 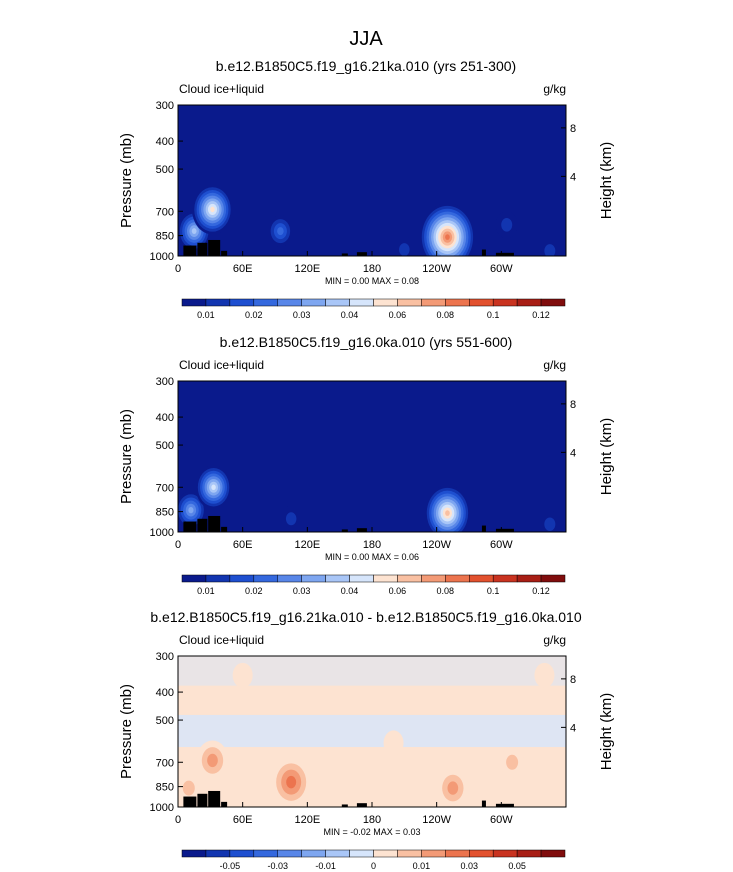 I want to click on variable-label: Cloud ice+liquid, so click(x=221, y=640).